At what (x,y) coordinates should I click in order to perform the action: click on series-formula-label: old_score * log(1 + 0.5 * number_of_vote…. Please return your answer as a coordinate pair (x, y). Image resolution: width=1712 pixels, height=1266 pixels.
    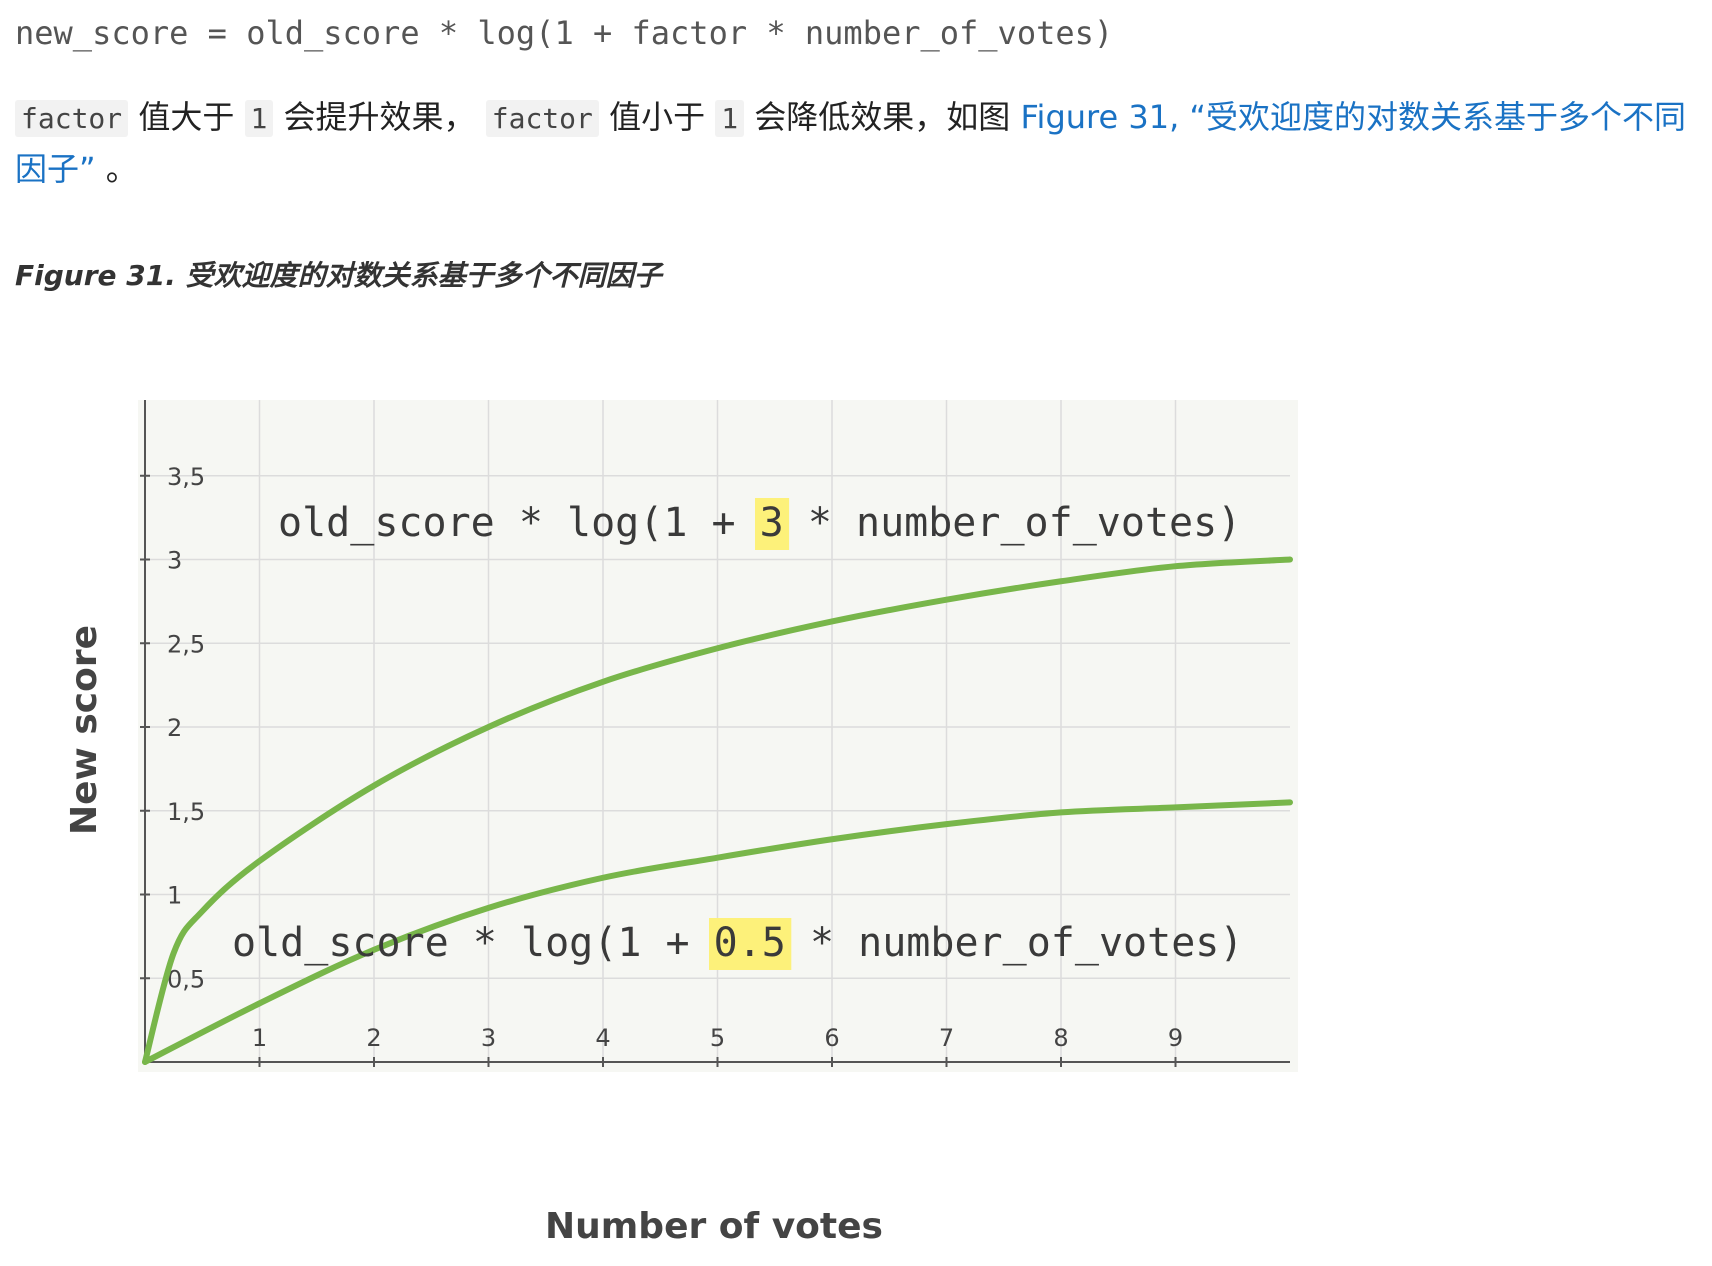
    Looking at the image, I should click on (737, 943).